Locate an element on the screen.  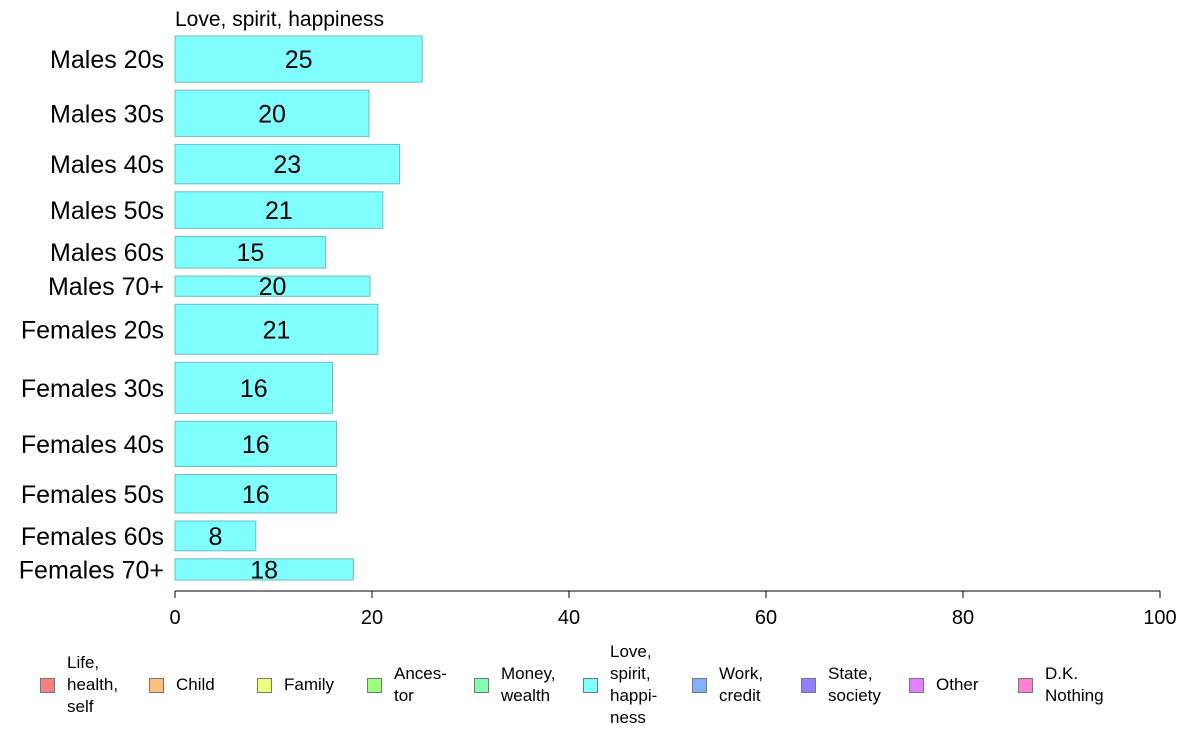
legend-item: Love, spirit, happi- ness is located at coordinates (620, 685).